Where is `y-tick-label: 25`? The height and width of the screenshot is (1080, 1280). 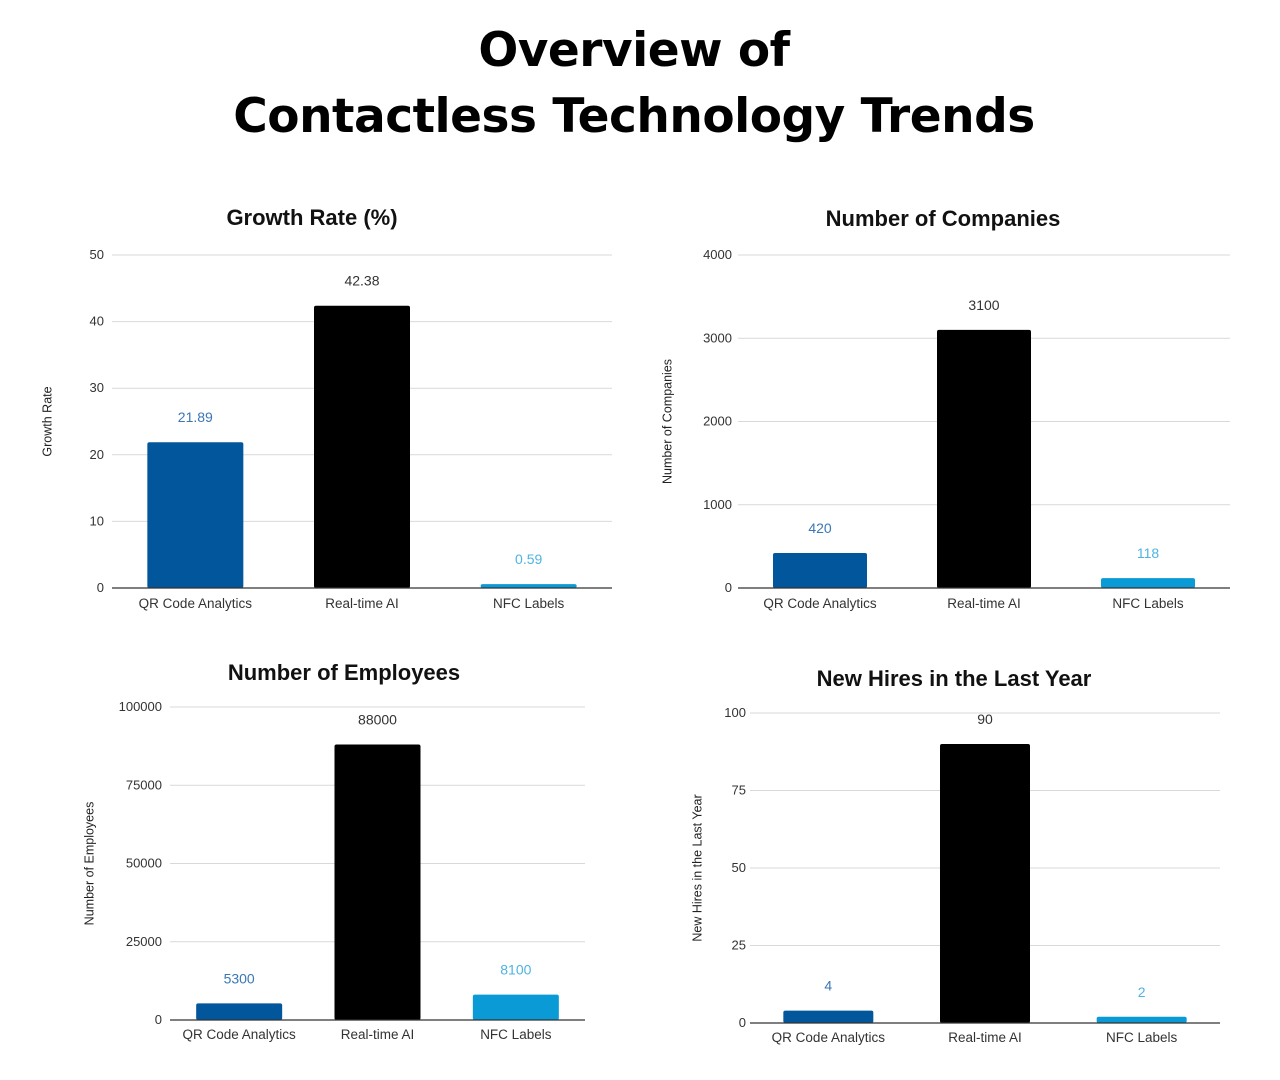
y-tick-label: 25 is located at coordinates (739, 945).